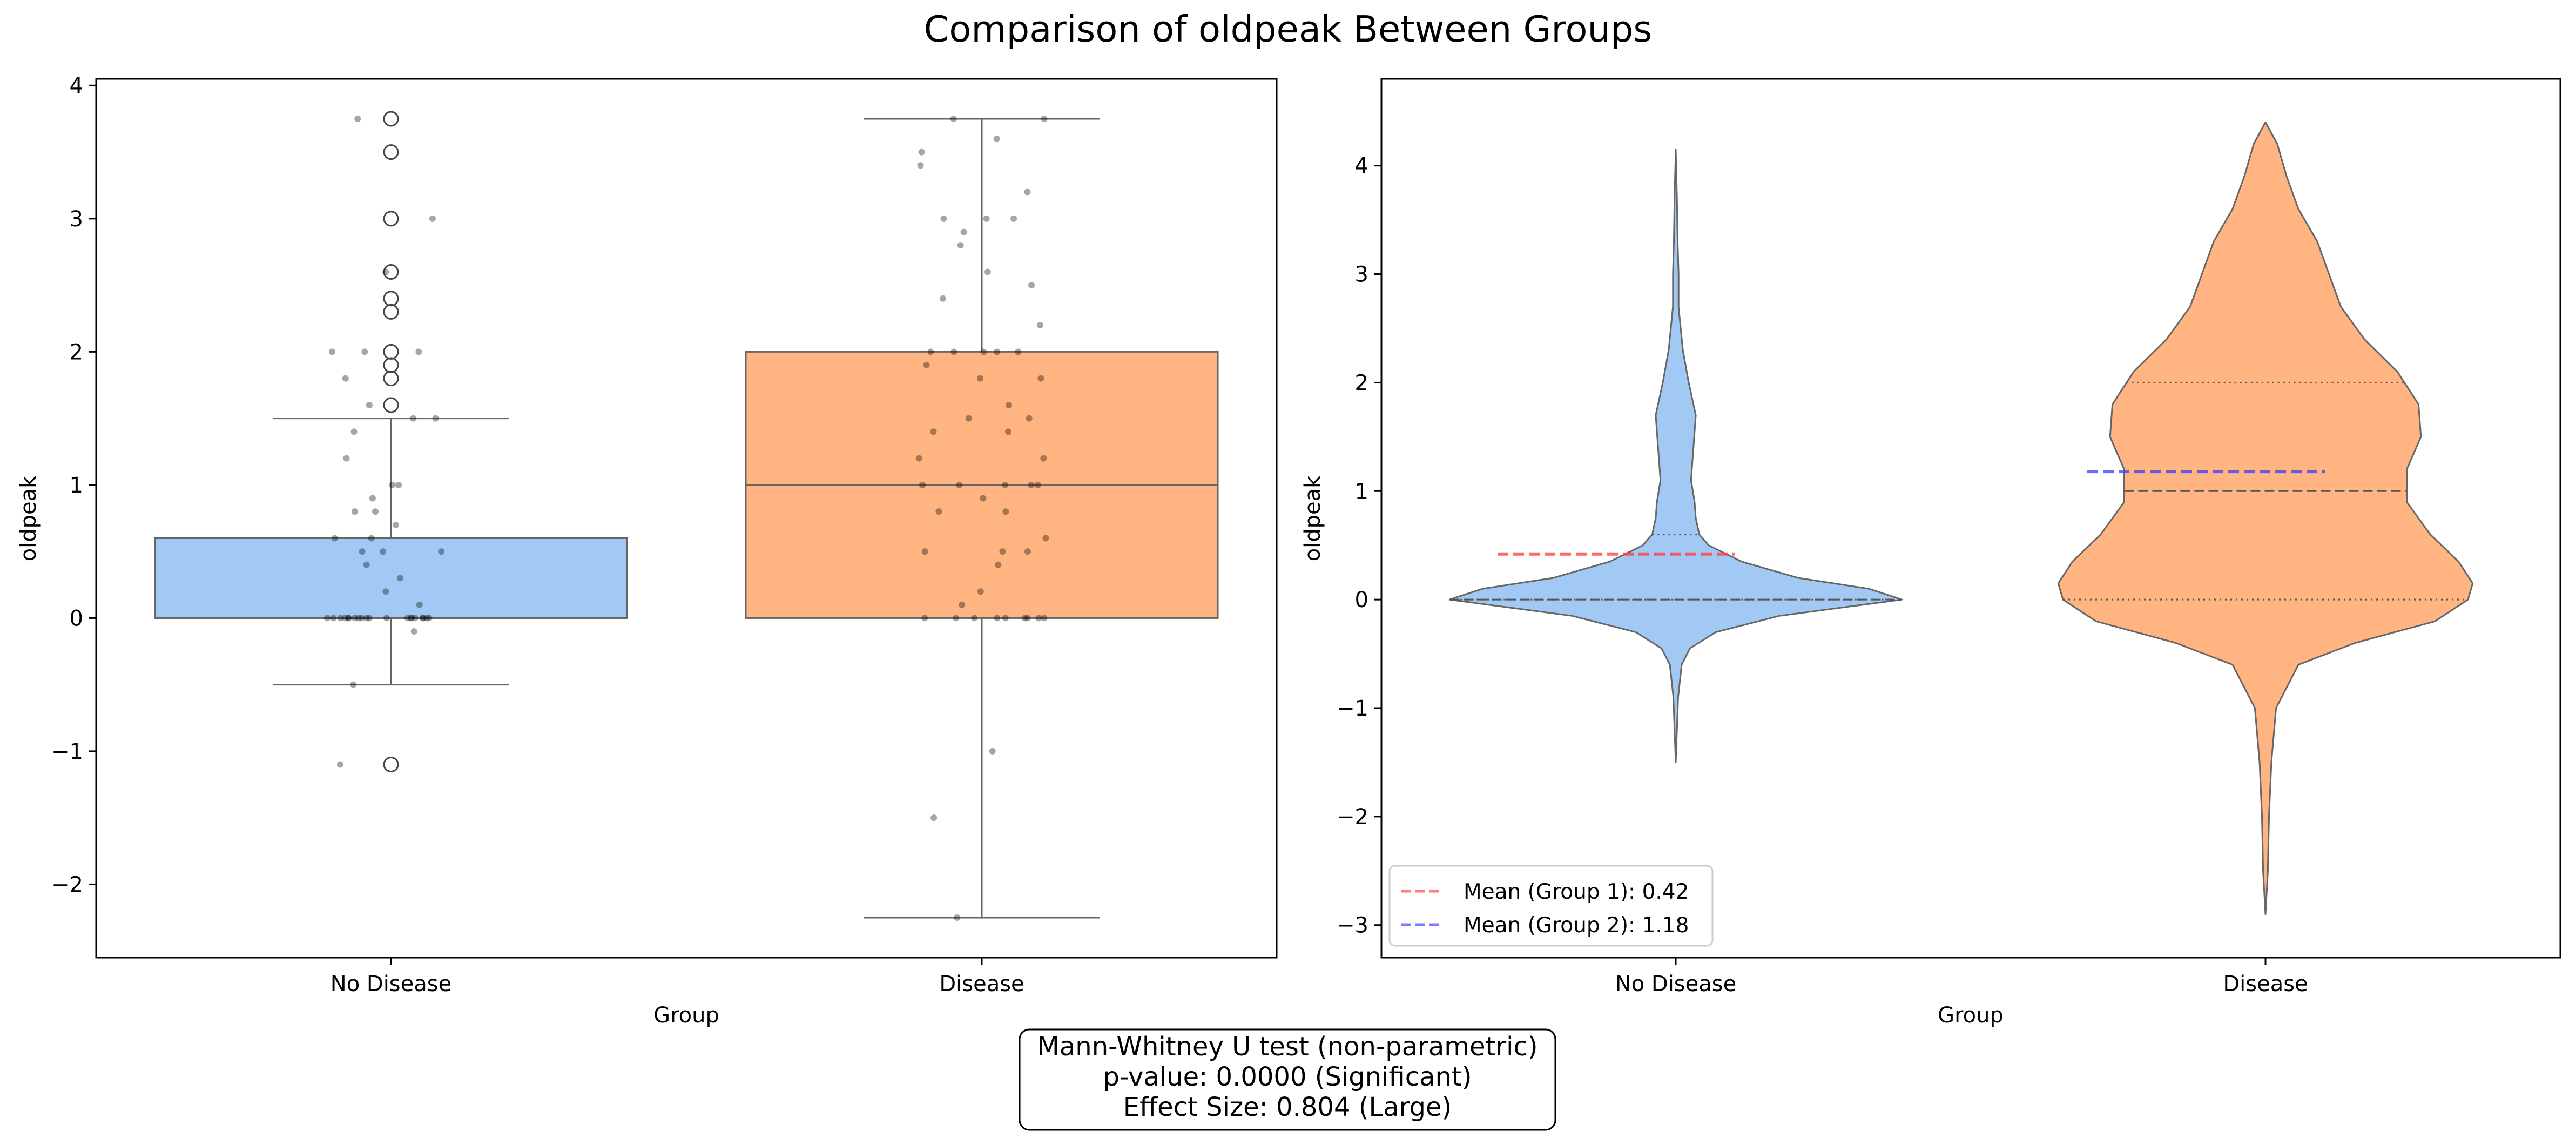 This screenshot has width=2576, height=1138. I want to click on box-y-axis: −2 −1 0 1 2 3 4, so click(73, 485).